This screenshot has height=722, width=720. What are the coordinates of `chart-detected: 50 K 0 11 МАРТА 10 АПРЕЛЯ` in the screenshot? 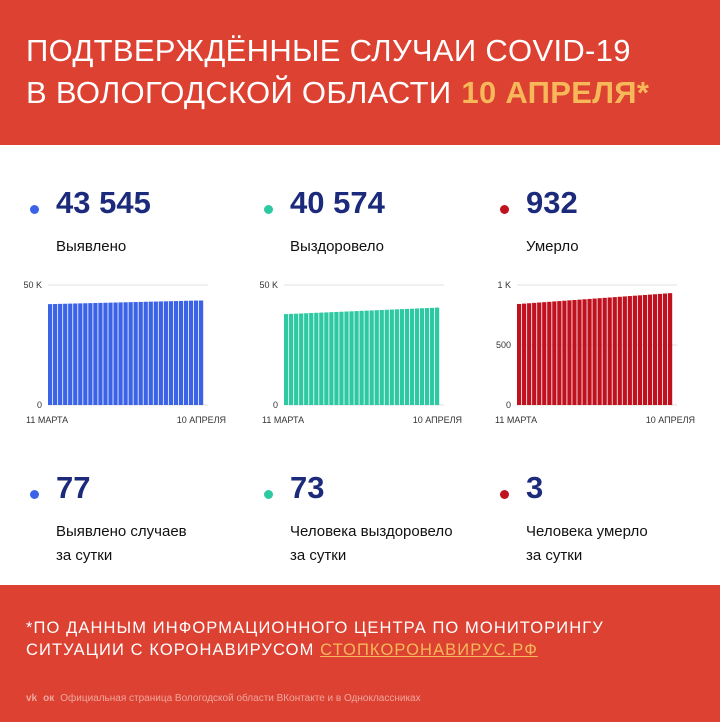 It's located at (123, 353).